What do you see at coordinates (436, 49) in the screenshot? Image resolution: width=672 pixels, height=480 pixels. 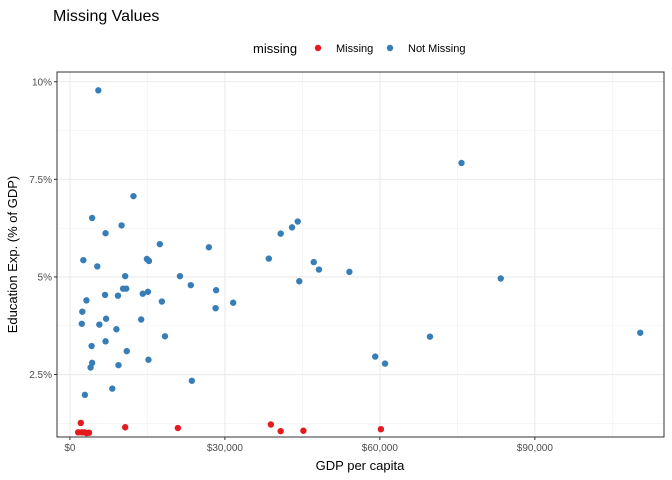 I see `legend-label-not-missing: Not Missing` at bounding box center [436, 49].